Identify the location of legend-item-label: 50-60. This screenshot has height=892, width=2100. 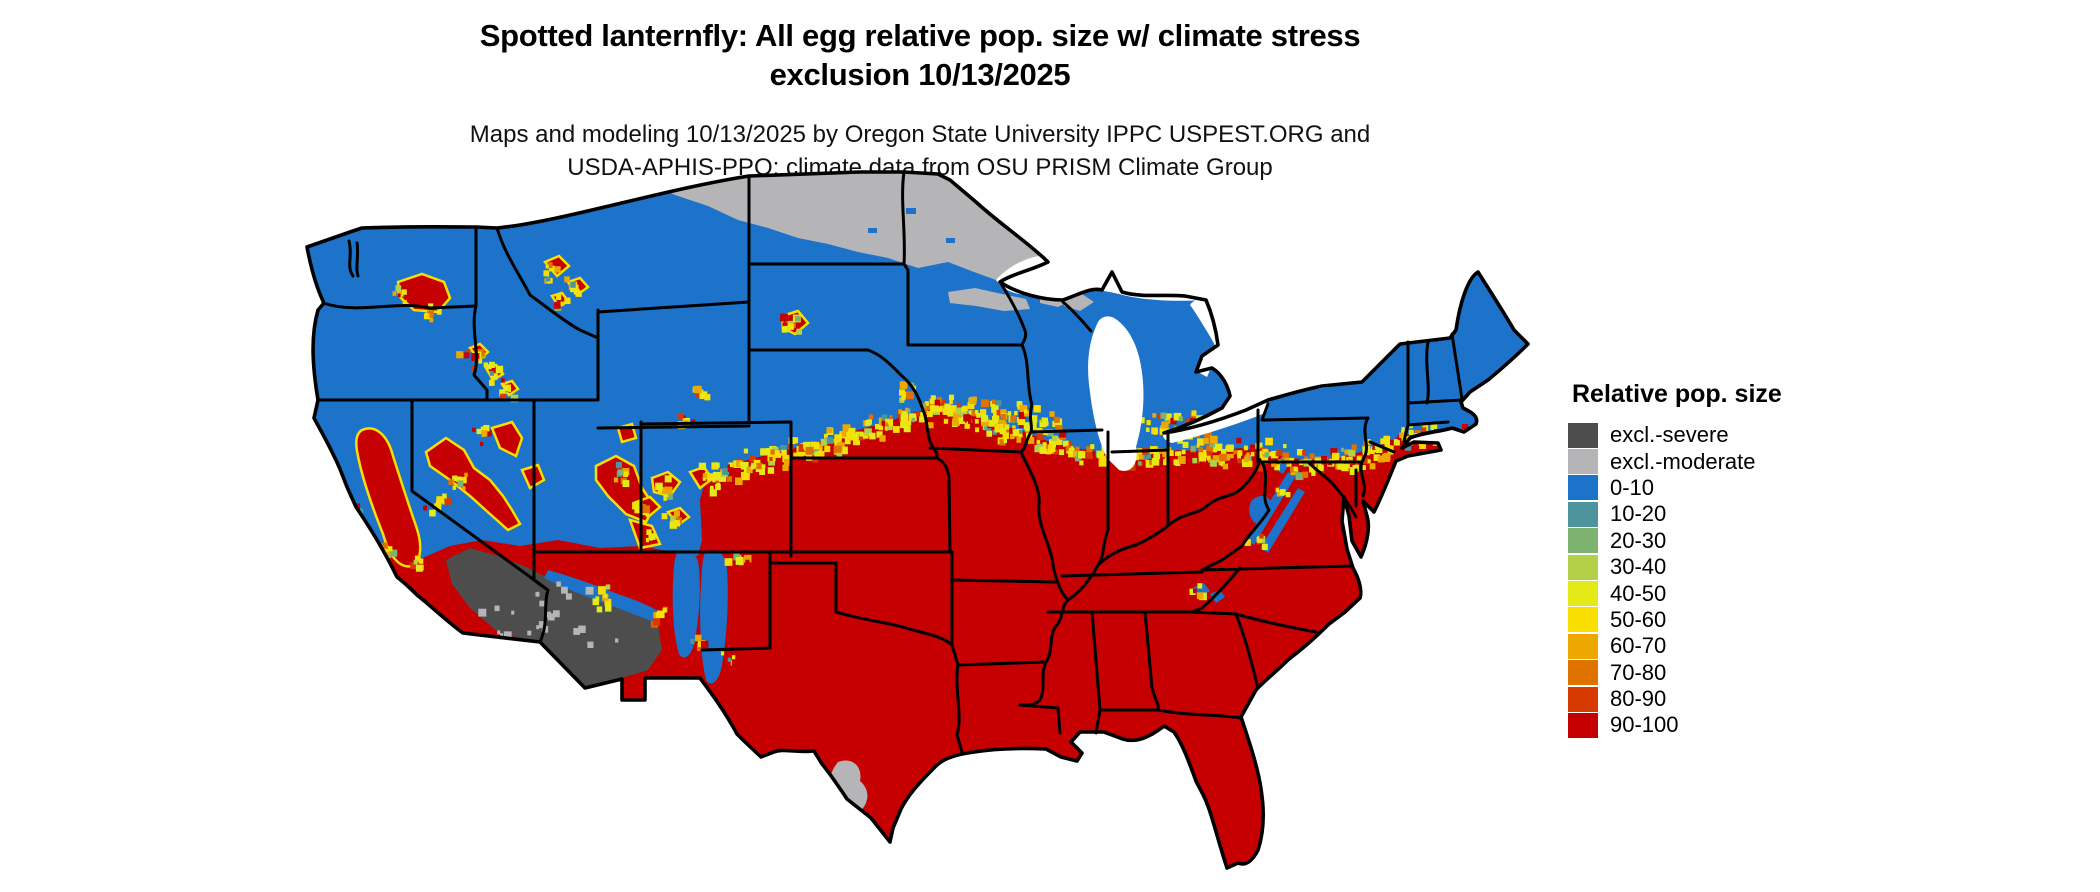
(1638, 619).